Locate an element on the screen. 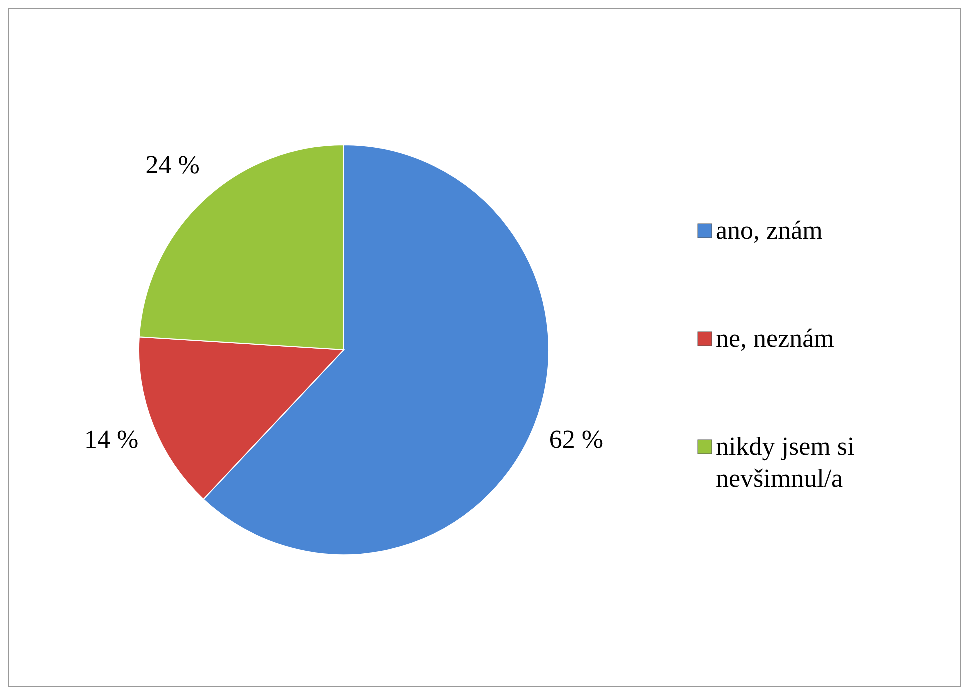 The width and height of the screenshot is (969, 695). data-label: 14 % is located at coordinates (111, 439).